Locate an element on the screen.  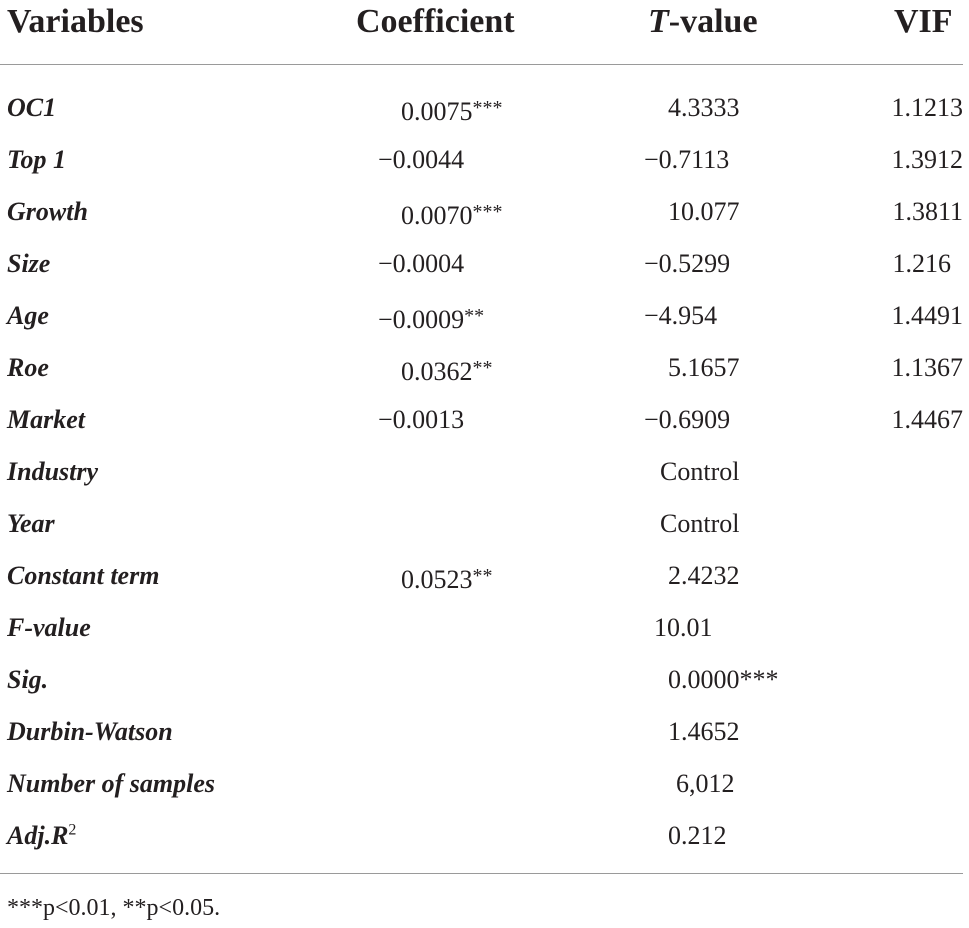
row-label: Number of samples is located at coordinates (111, 784).